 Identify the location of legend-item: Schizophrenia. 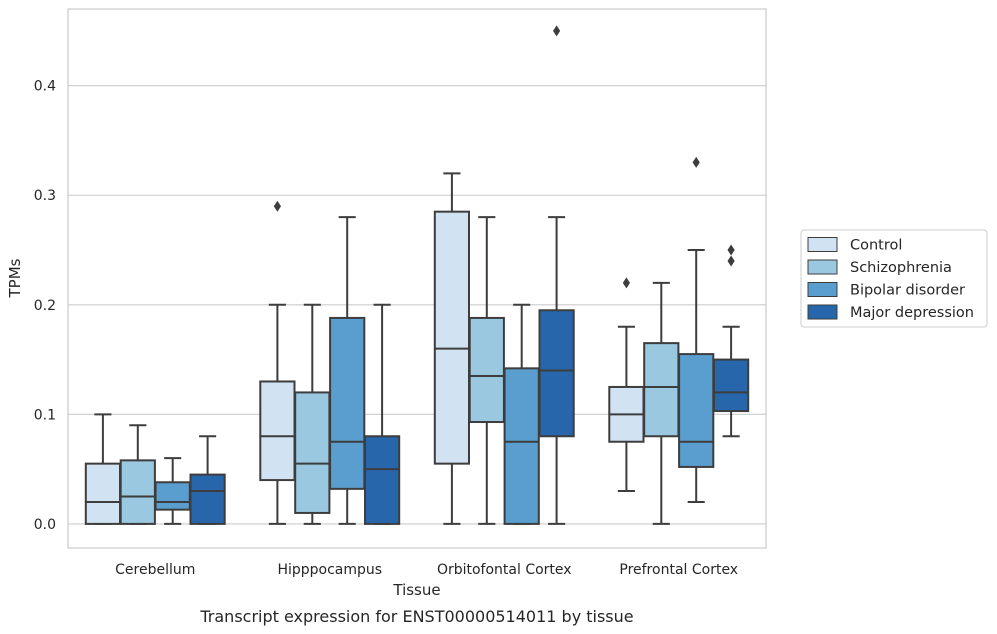
(879, 267).